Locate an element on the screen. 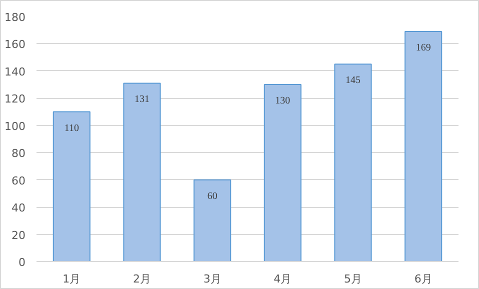 The width and height of the screenshot is (479, 289). data-label: 169 is located at coordinates (423, 48).